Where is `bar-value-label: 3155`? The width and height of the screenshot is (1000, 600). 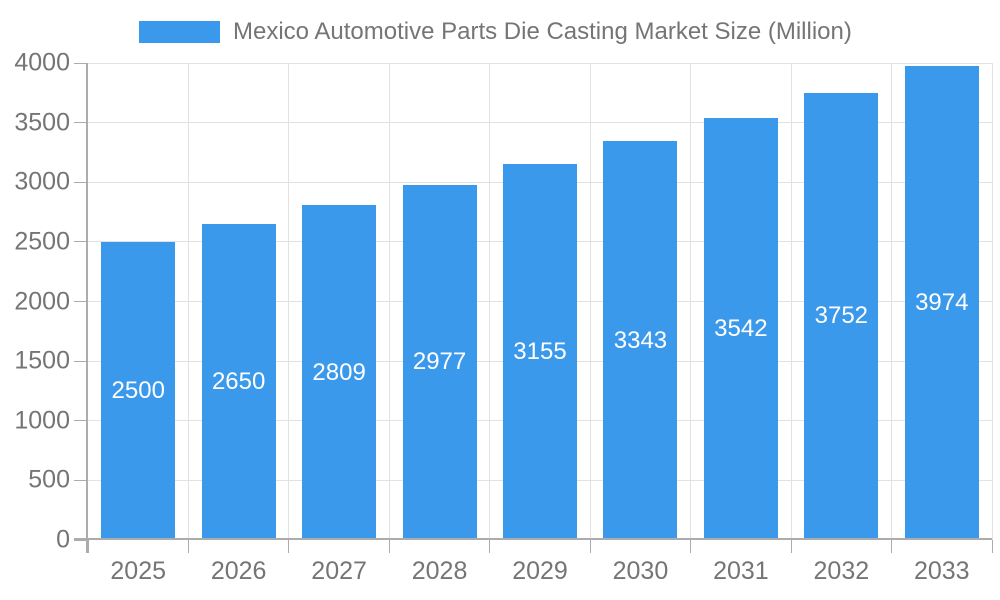
bar-value-label: 3155 is located at coordinates (540, 351).